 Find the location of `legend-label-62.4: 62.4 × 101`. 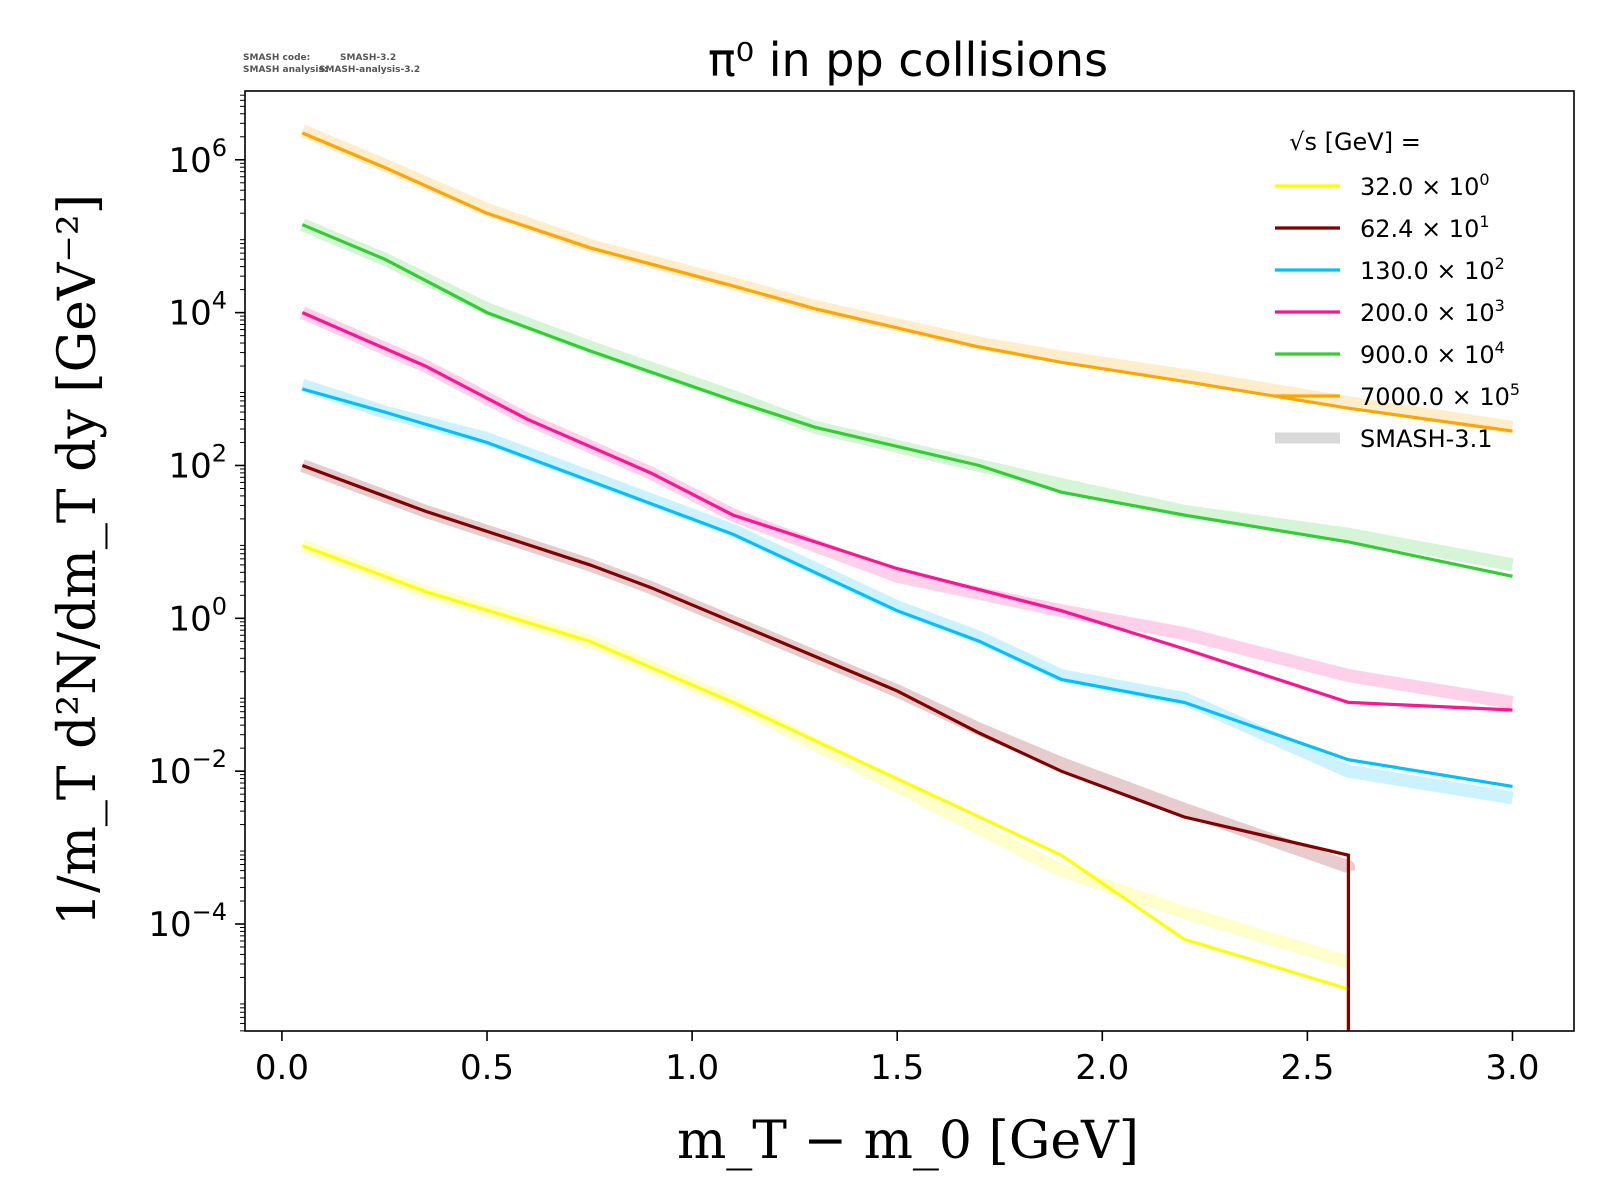

legend-label-62.4: 62.4 × 101 is located at coordinates (1425, 227).